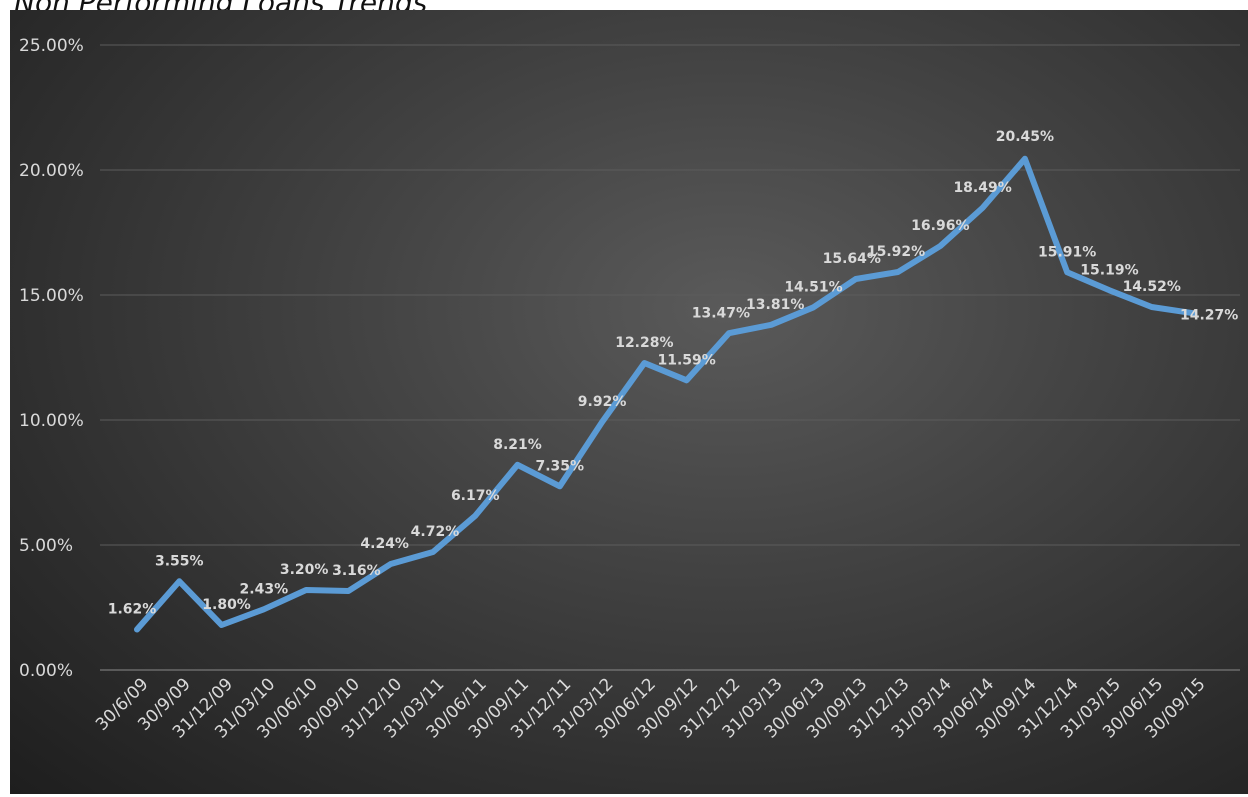 Image resolution: width=1248 pixels, height=797 pixels. What do you see at coordinates (1067, 252) in the screenshot?
I see `data-label: 15.91%` at bounding box center [1067, 252].